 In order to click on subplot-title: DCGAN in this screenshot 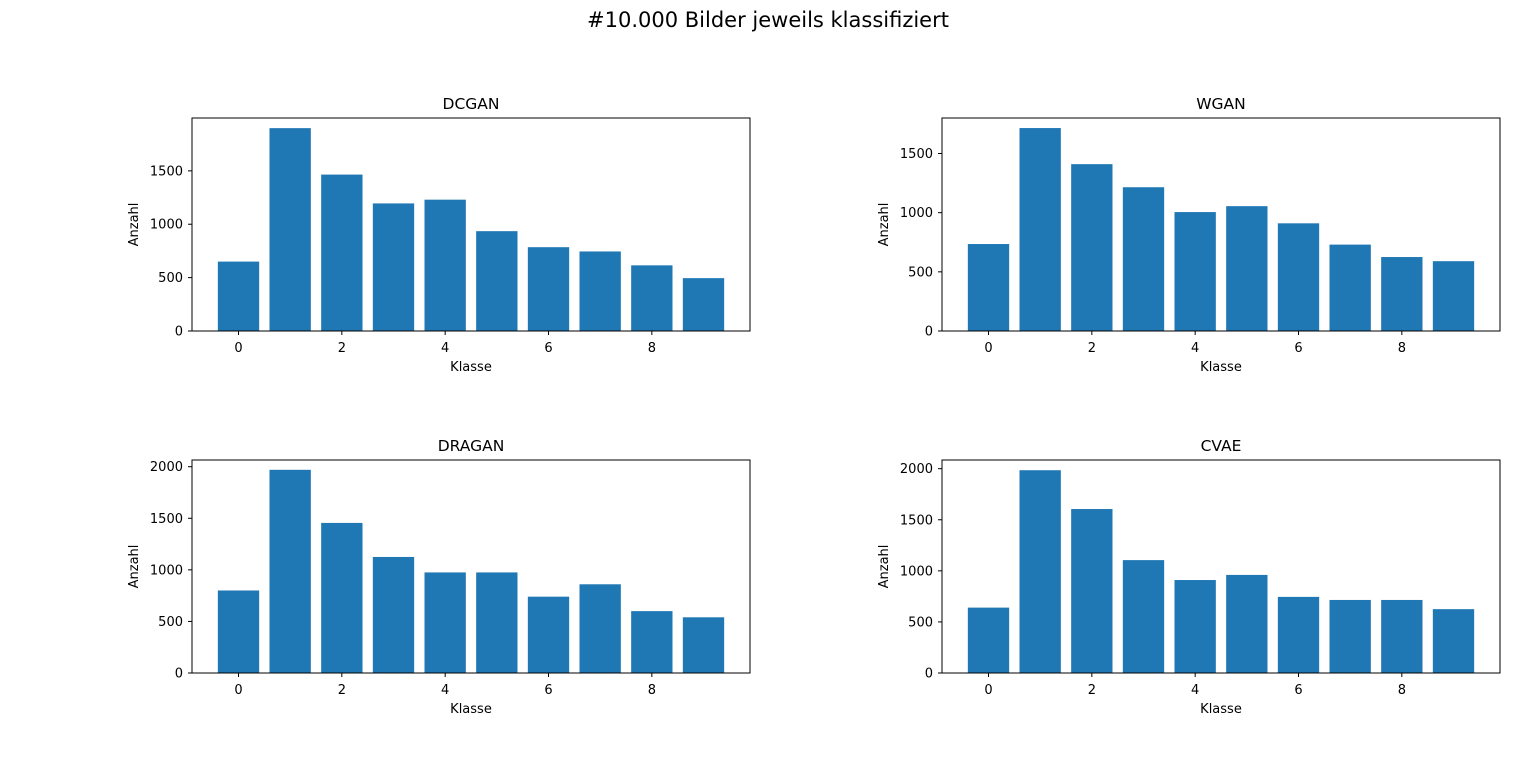, I will do `click(471, 104)`.